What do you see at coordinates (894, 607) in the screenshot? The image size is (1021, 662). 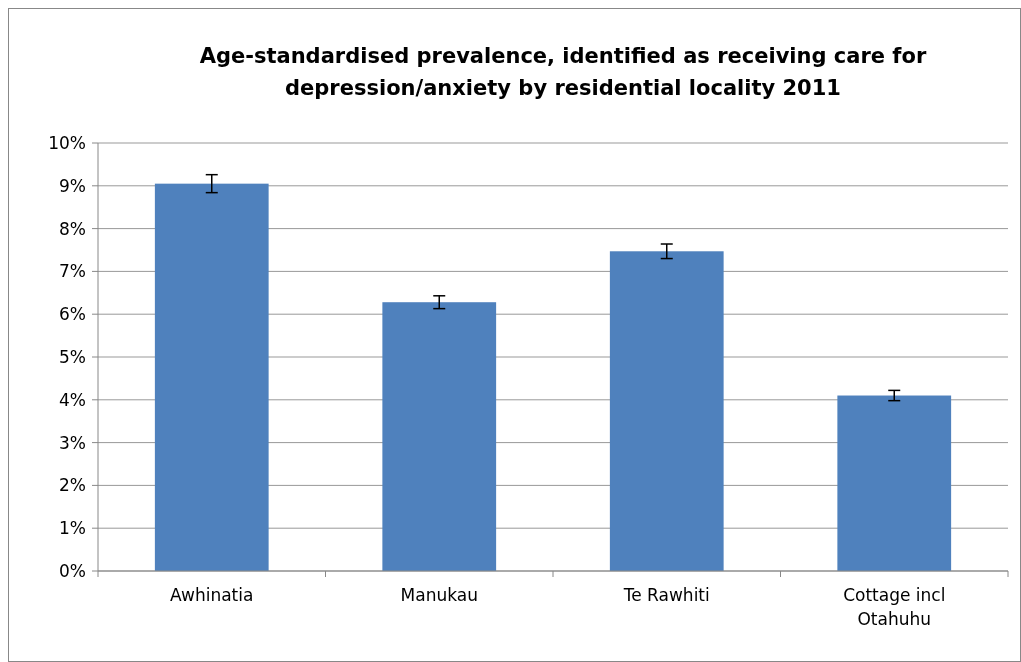 I see `x-tick-label: Cottage incl Otahuhu` at bounding box center [894, 607].